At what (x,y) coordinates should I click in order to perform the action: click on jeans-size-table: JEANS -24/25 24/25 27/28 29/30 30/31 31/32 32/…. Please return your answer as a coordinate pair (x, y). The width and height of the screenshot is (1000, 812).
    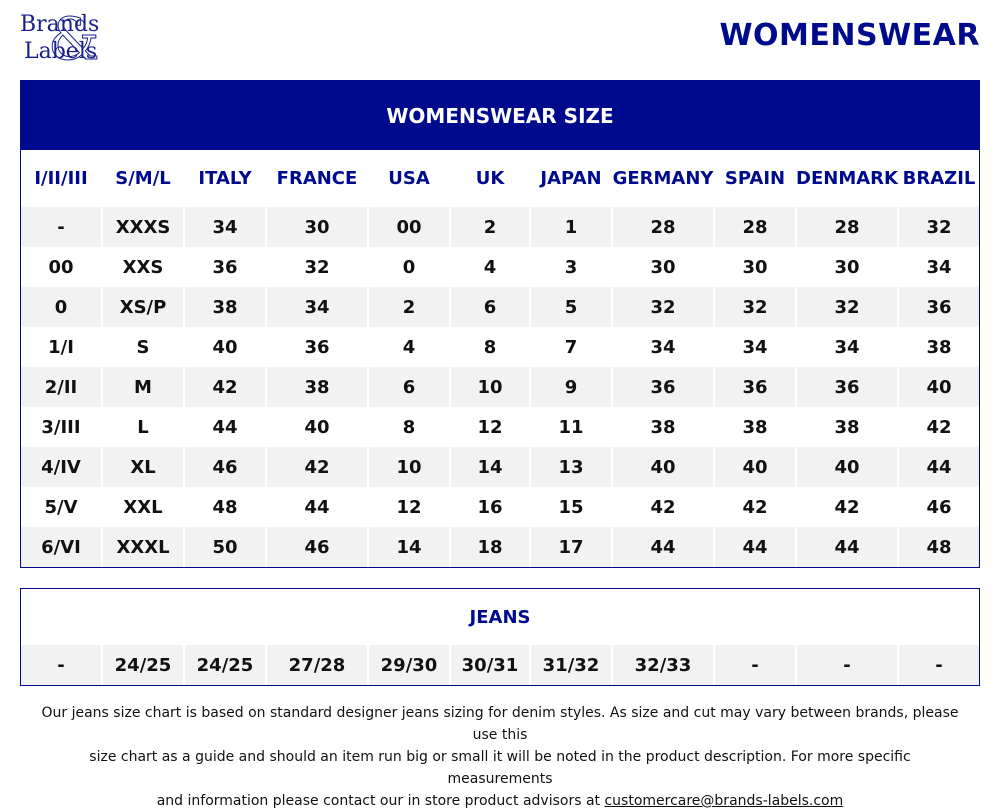
    Looking at the image, I should click on (500, 637).